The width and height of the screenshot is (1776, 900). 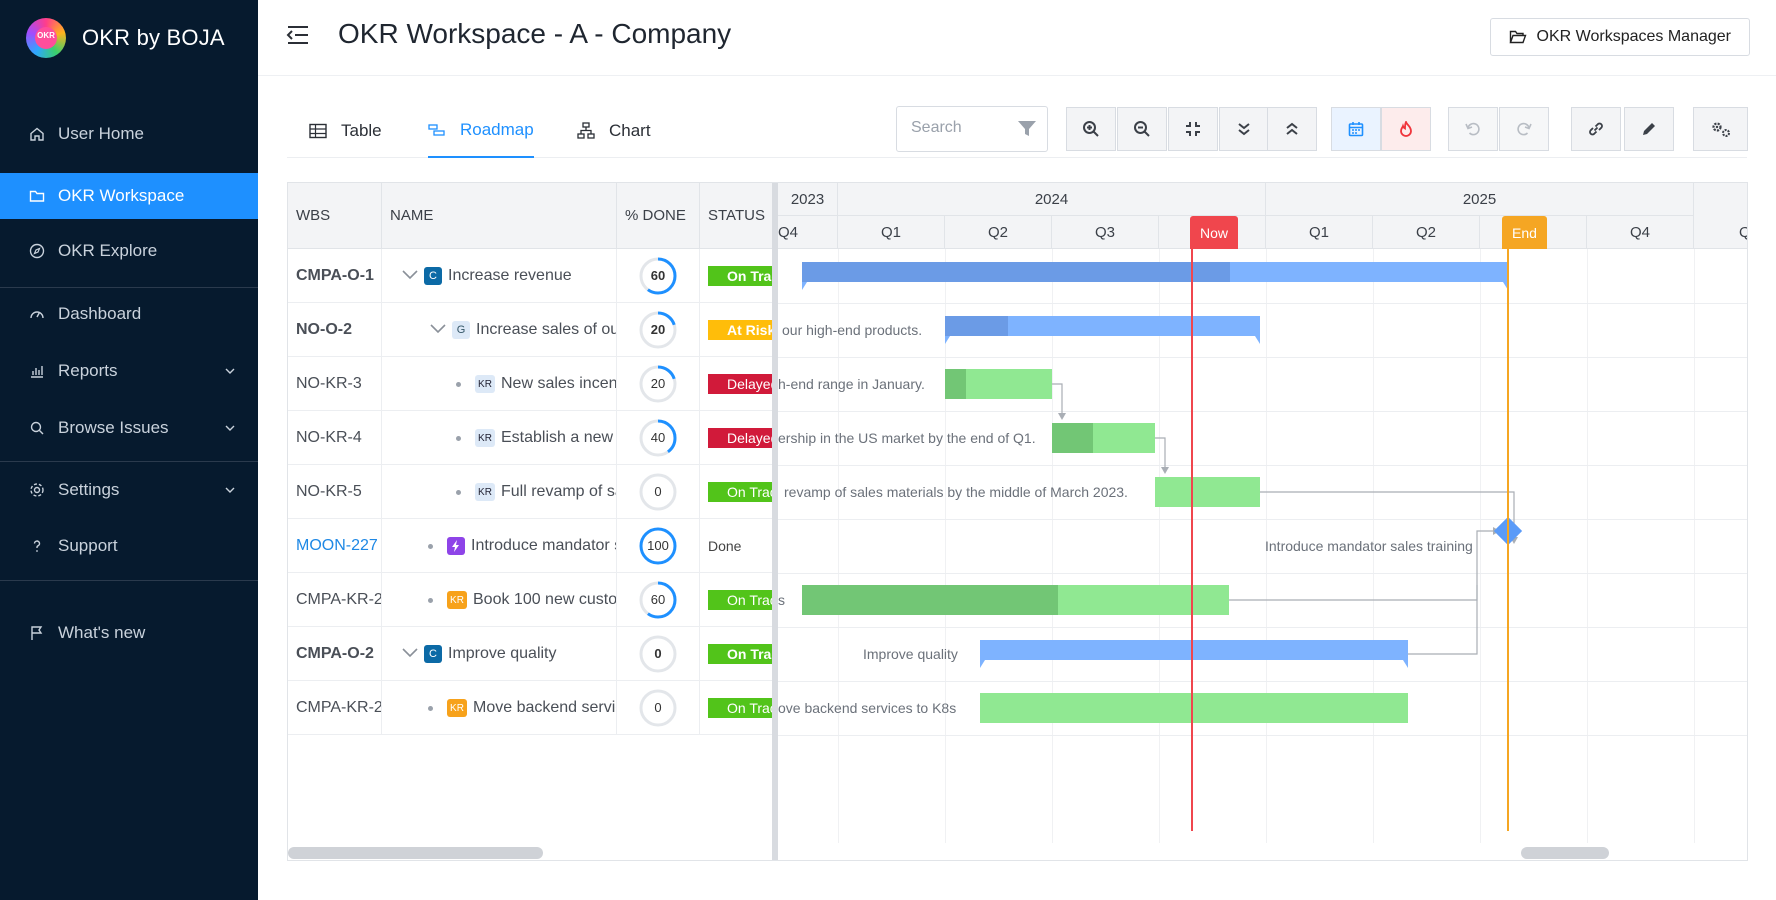 I want to click on item-name: Introduce mandator sales training, so click(x=543, y=545).